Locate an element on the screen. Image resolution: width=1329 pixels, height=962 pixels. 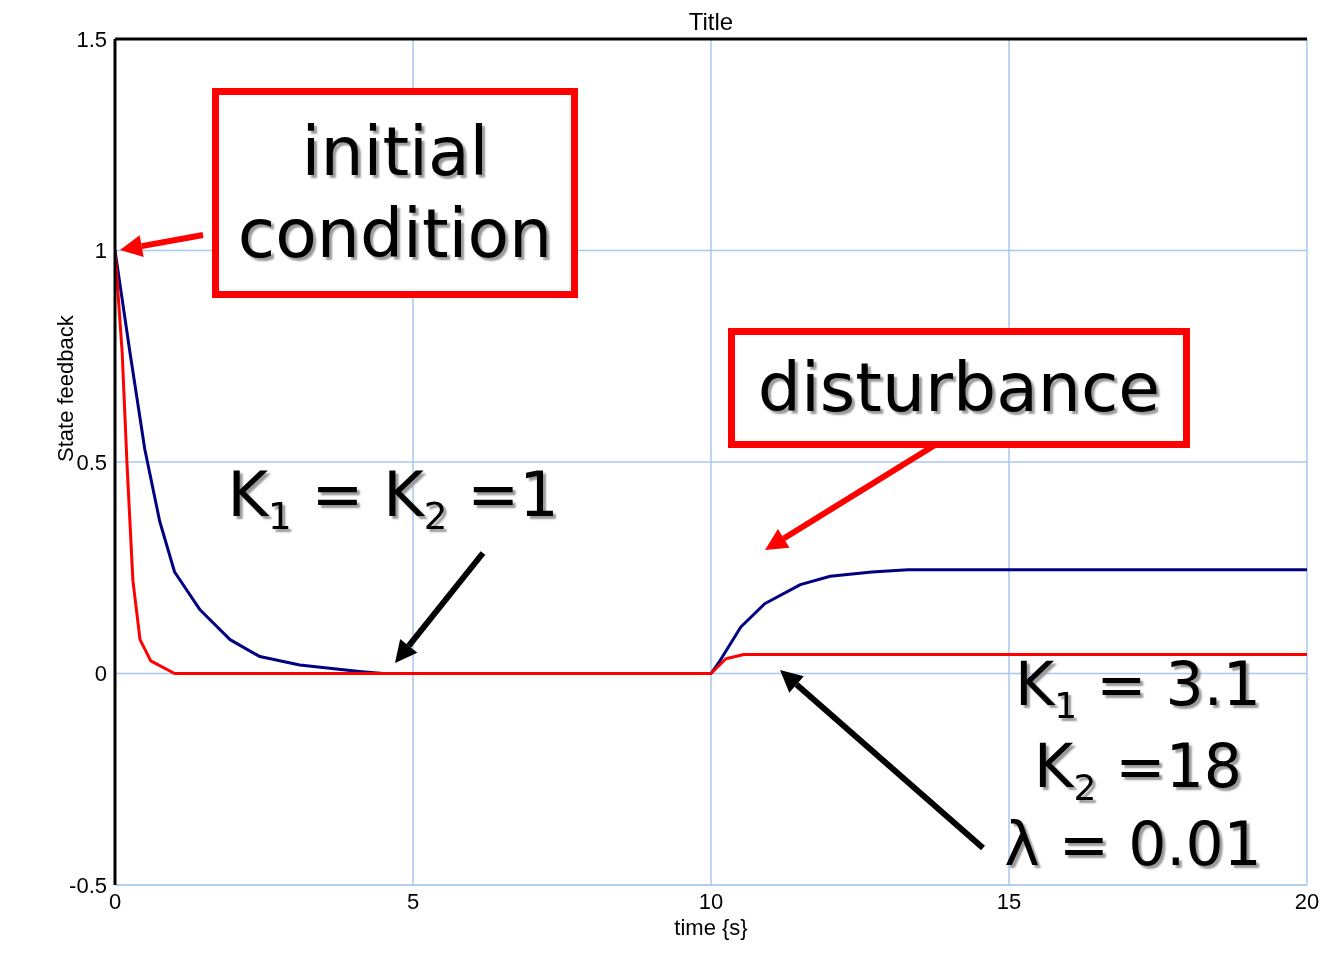
annotation: K$_{1}$ = K$_{2}$ =1 is located at coordinates (393, 498).